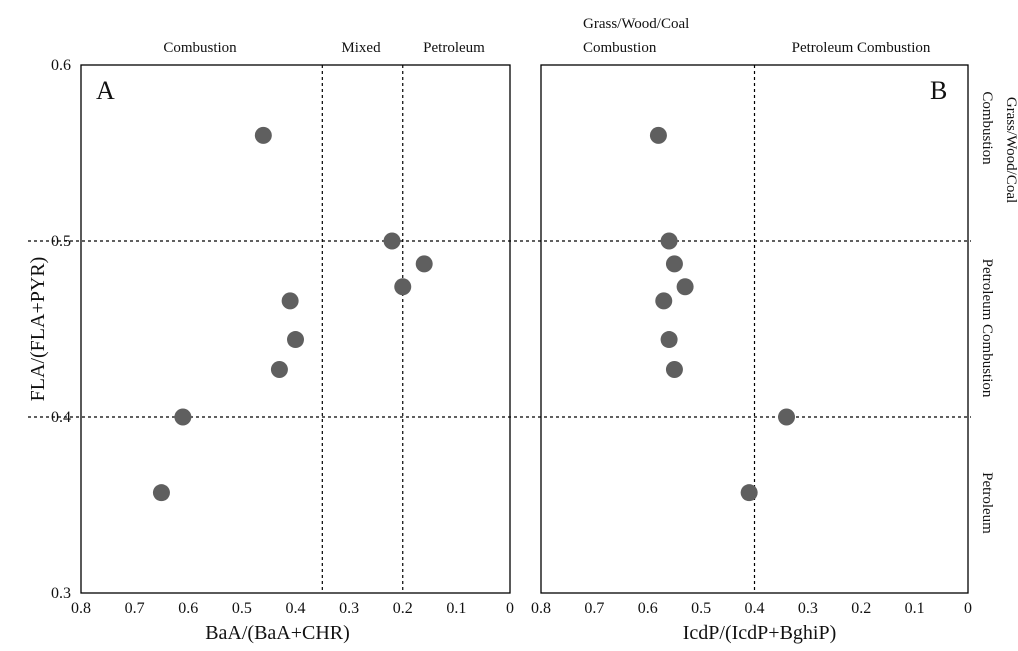 The width and height of the screenshot is (1018, 651). Describe the element at coordinates (620, 48) in the screenshot. I see `panel-b-top-region-label: Combustion` at that location.